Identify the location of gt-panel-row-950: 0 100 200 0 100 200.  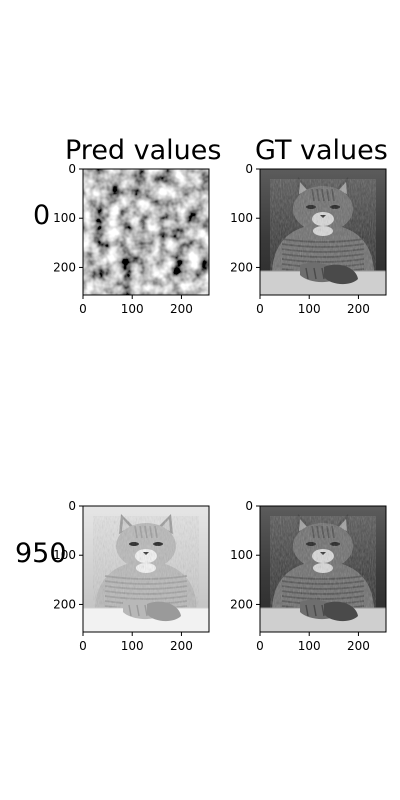
(297, 577).